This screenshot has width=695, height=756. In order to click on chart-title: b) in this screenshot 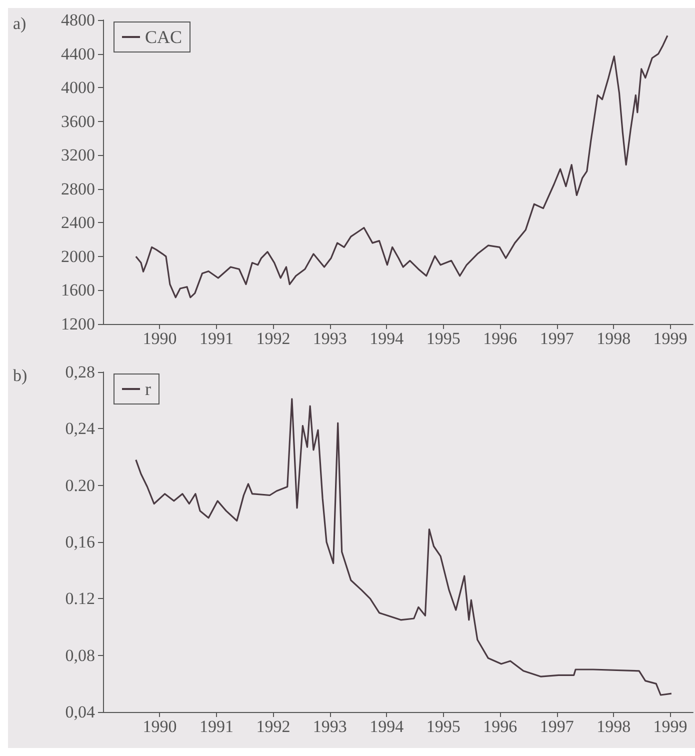, I will do `click(20, 375)`.